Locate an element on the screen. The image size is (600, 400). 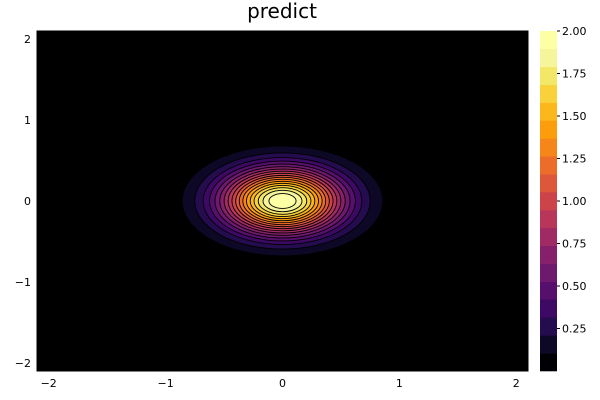
x-tick-label: 1 is located at coordinates (399, 383).